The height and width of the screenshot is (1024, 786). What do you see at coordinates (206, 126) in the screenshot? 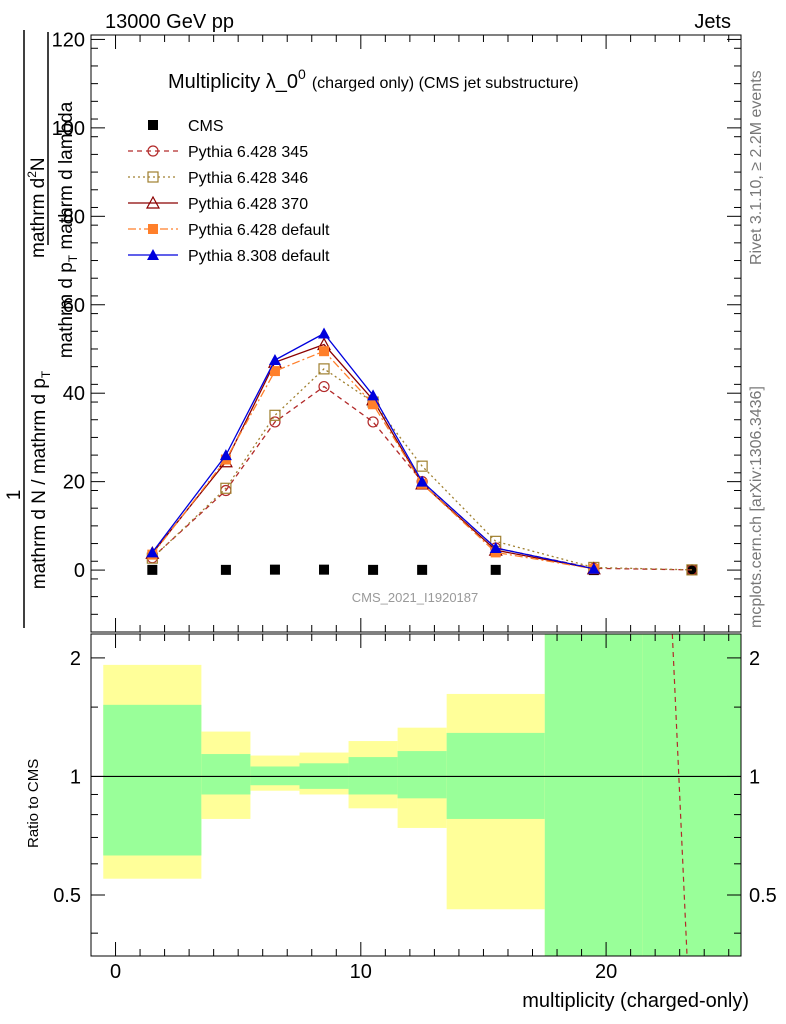
I see `legend-label: CMS` at bounding box center [206, 126].